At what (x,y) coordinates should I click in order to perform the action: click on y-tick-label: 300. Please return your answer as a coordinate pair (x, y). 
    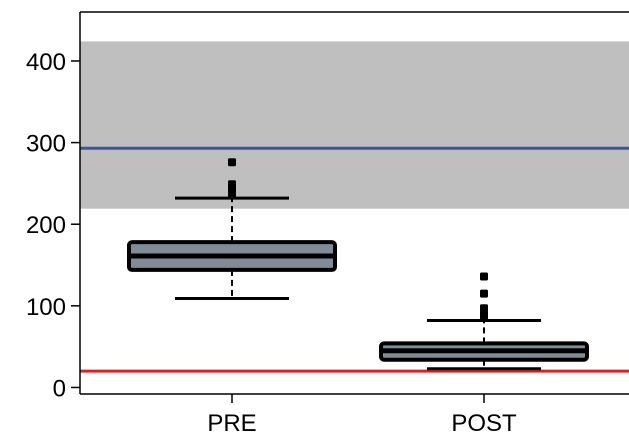
    Looking at the image, I should click on (46, 144).